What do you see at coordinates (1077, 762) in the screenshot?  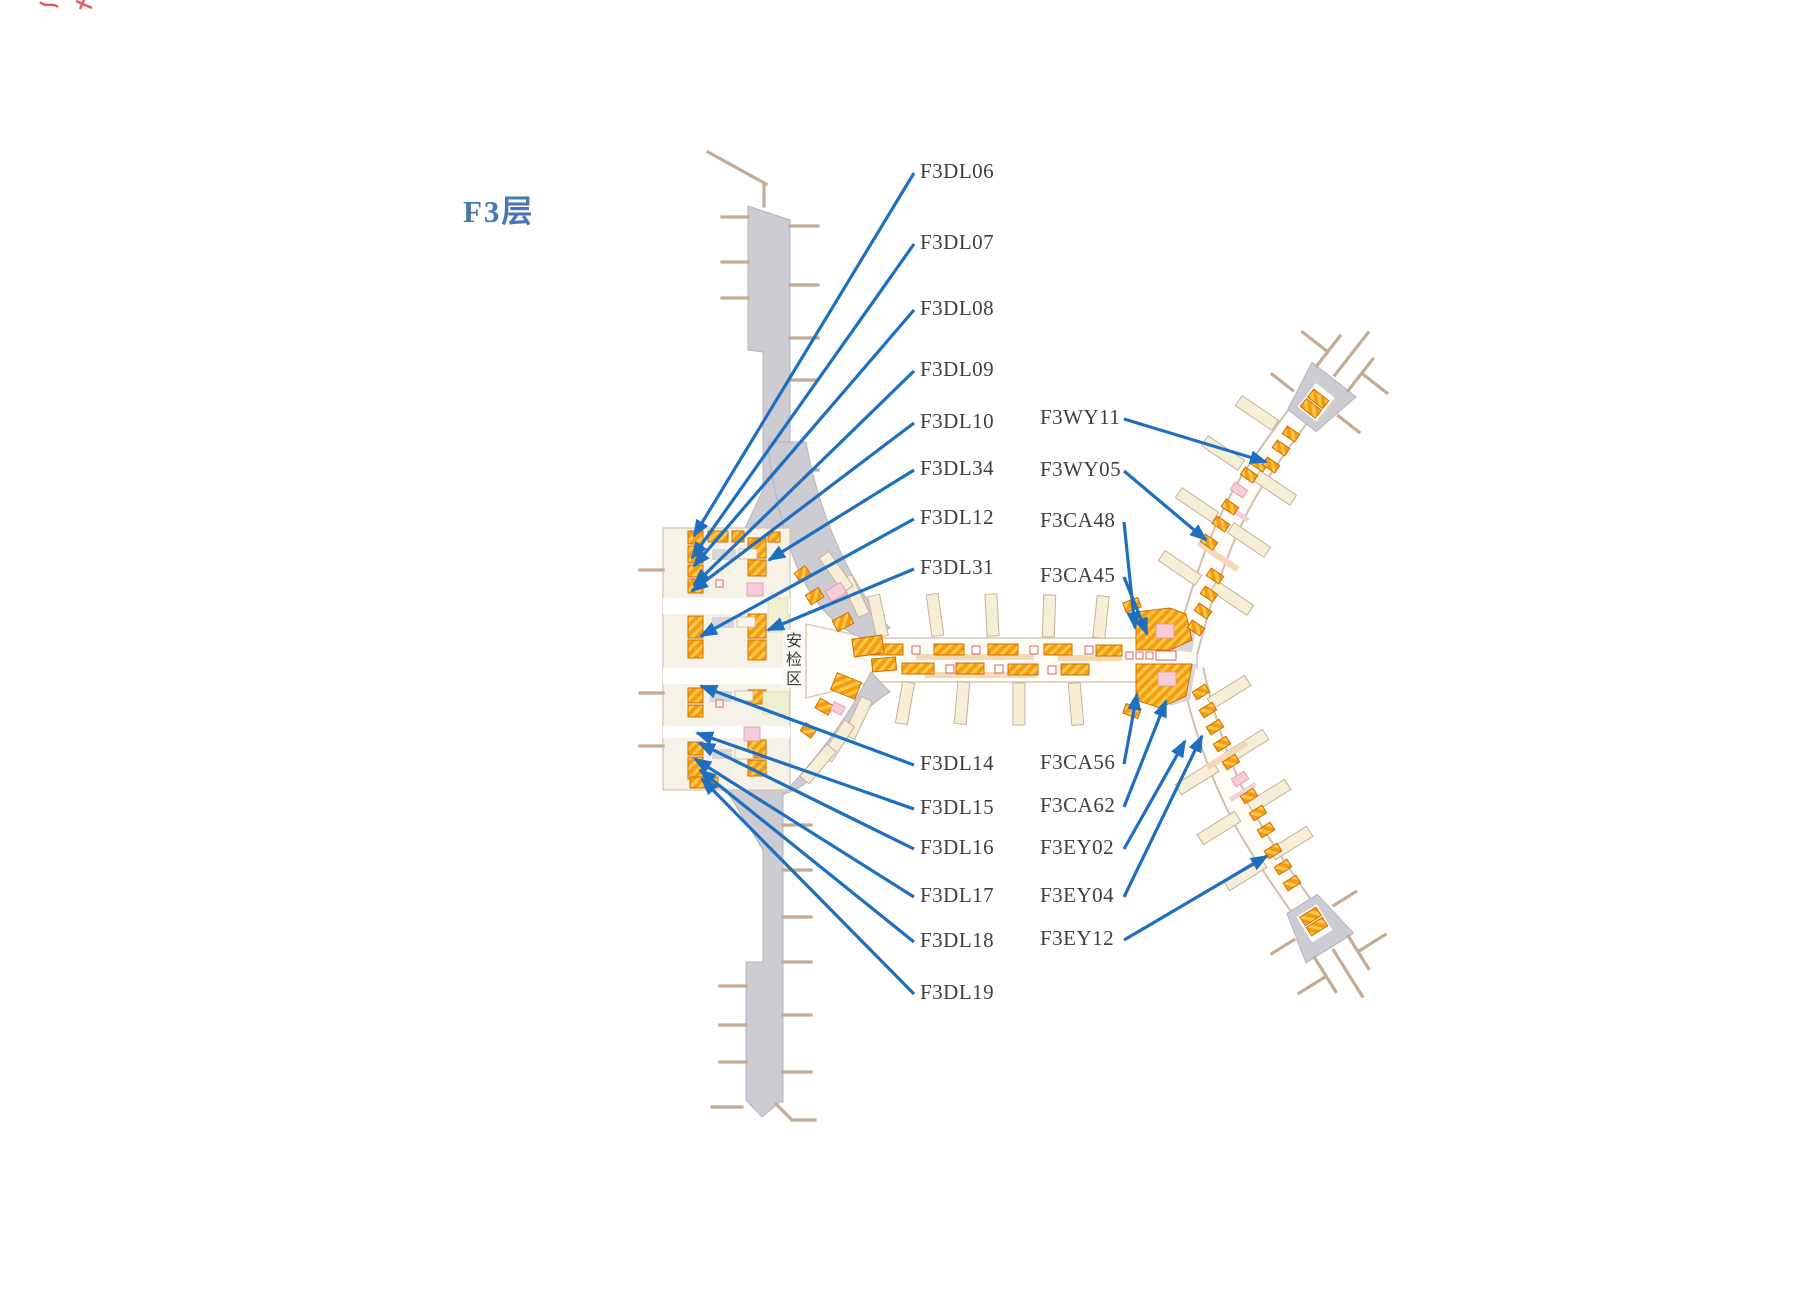 I see `shop-code-label: F3CA56` at bounding box center [1077, 762].